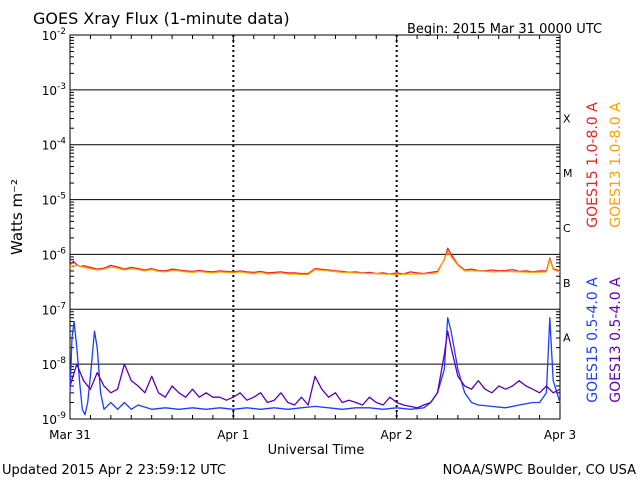 The image size is (640, 480). What do you see at coordinates (560, 435) in the screenshot?
I see `x-tick-label: Apr 3` at bounding box center [560, 435].